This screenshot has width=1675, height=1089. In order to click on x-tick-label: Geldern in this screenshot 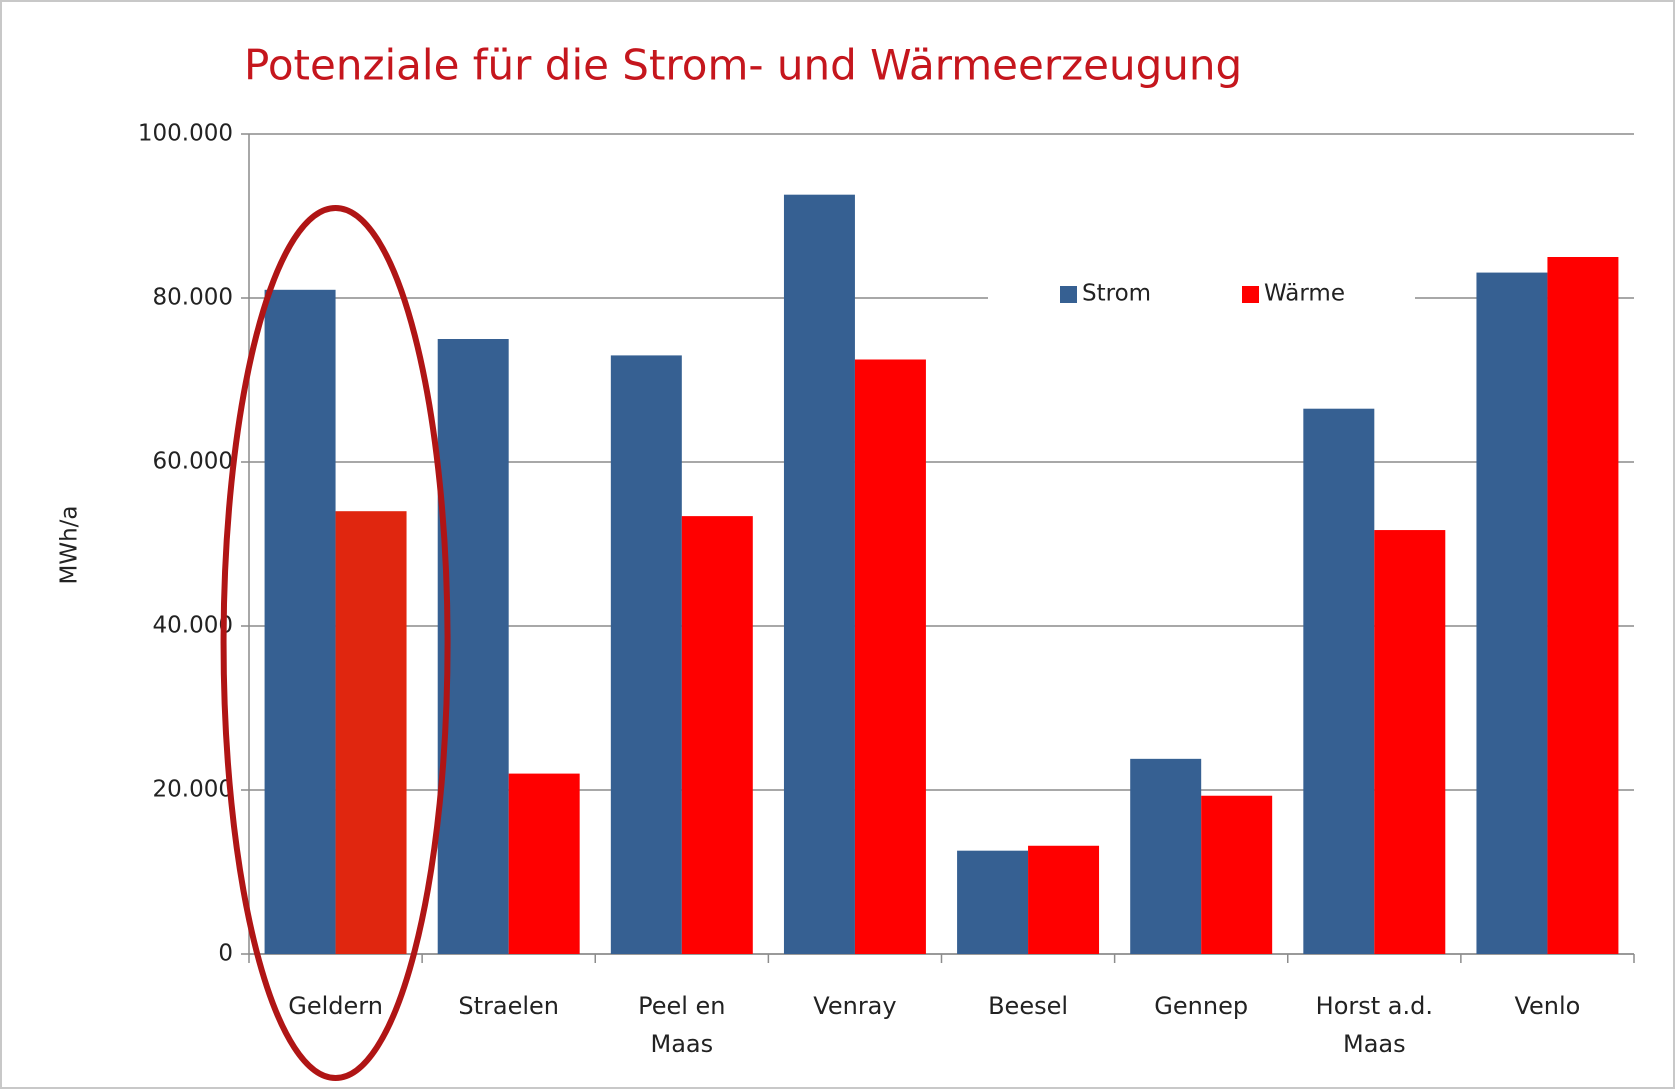, I will do `click(335, 1006)`.